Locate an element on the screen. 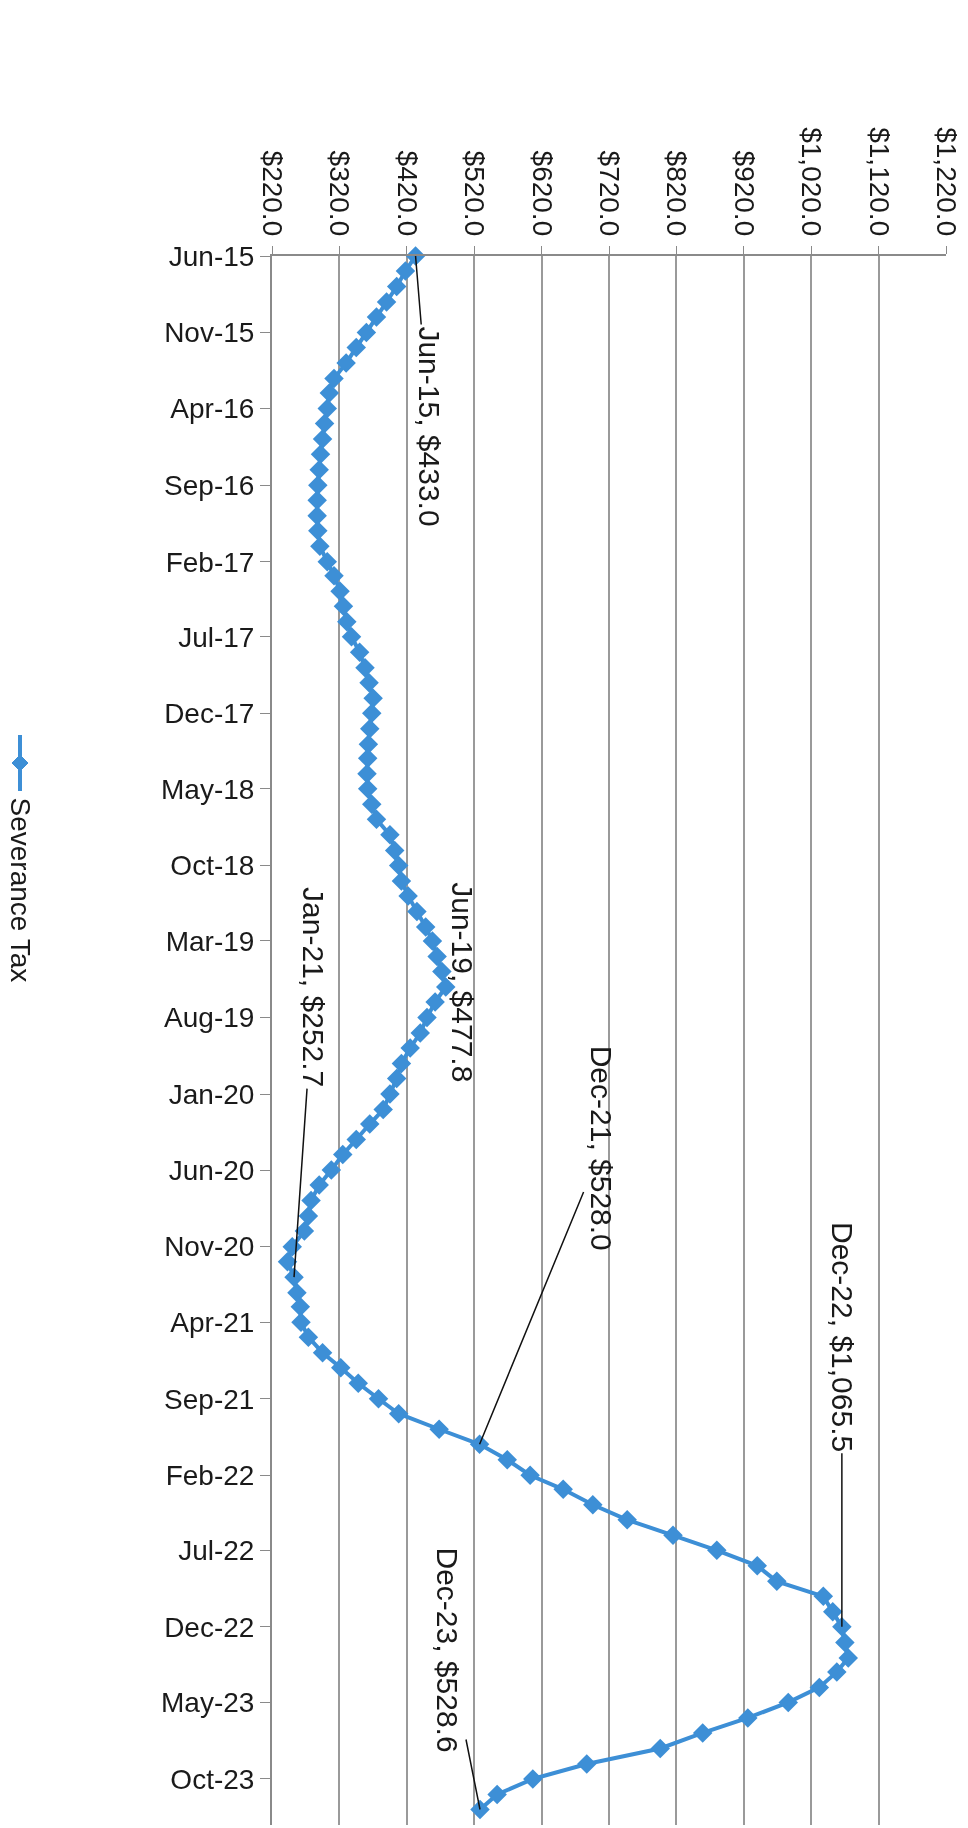 The width and height of the screenshot is (968, 1828). x-tick-label: $320.0 is located at coordinates (340, 193).